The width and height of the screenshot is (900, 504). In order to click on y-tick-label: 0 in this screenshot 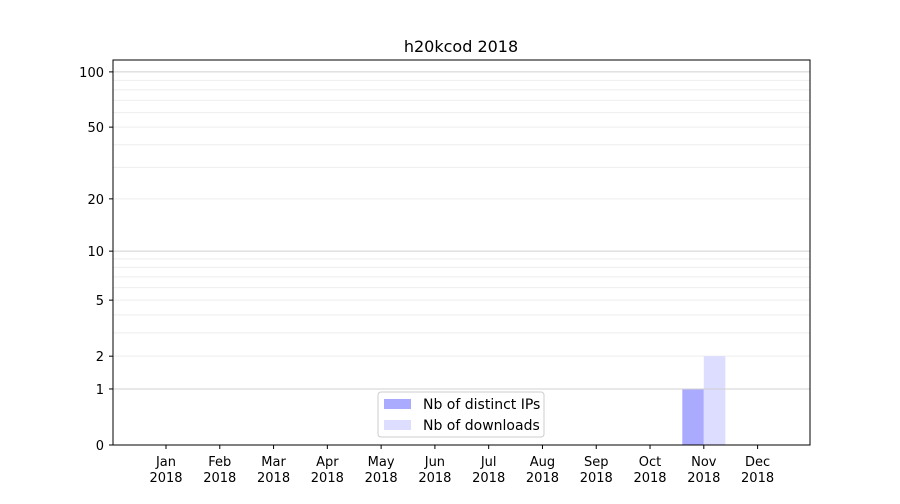, I will do `click(100, 446)`.